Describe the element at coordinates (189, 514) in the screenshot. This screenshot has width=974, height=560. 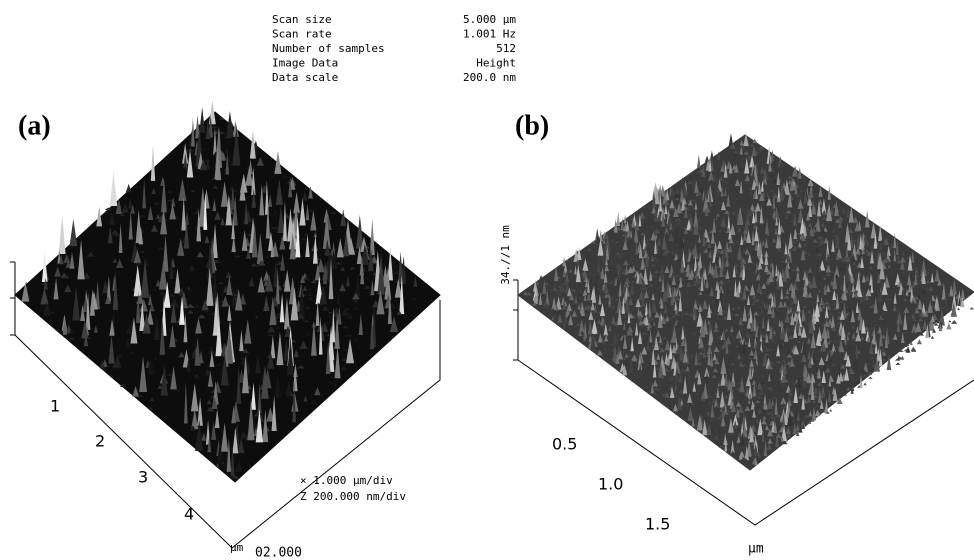
I see `x-tick-label: 4` at that location.